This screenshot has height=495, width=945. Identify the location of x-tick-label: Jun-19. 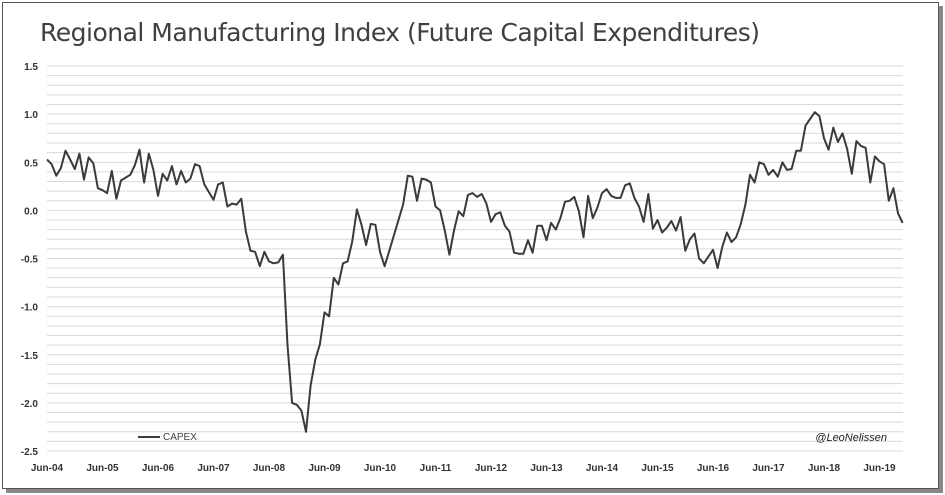
(879, 468).